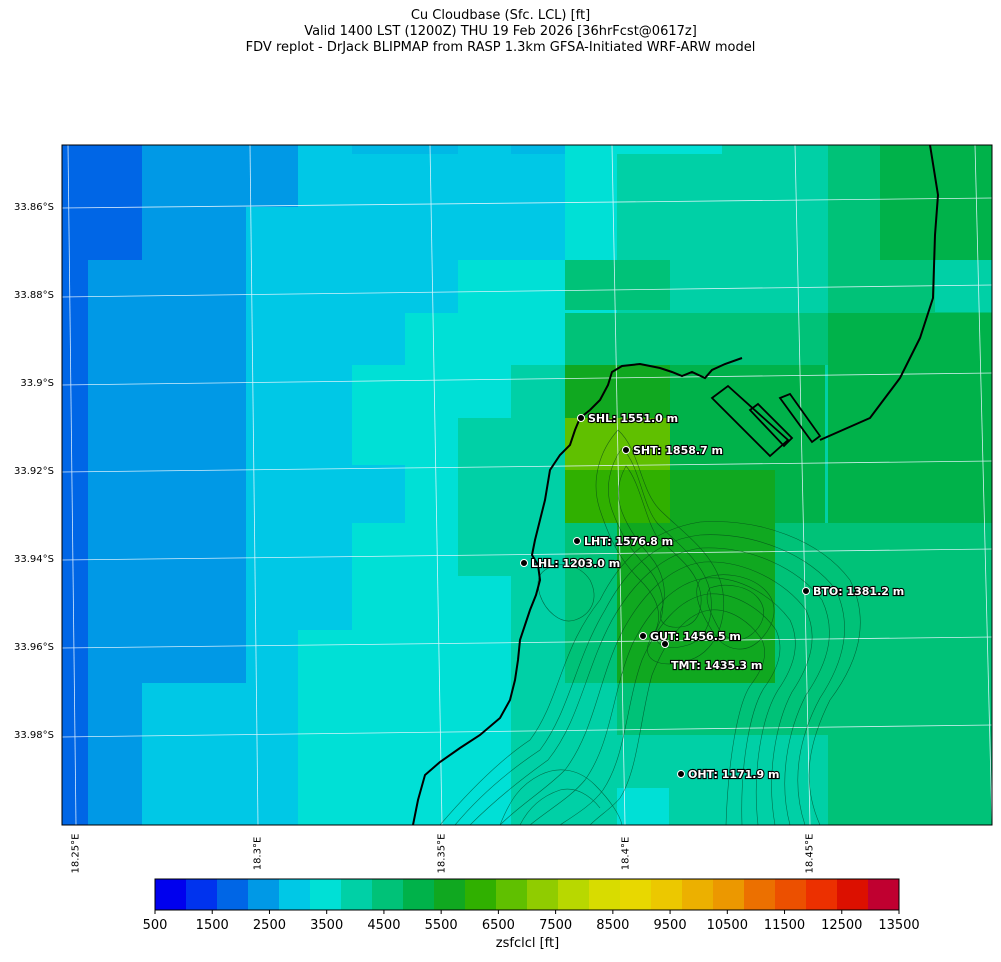 The height and width of the screenshot is (962, 1001). What do you see at coordinates (556, 925) in the screenshot?
I see `colorbar-tick-label: 7500` at bounding box center [556, 925].